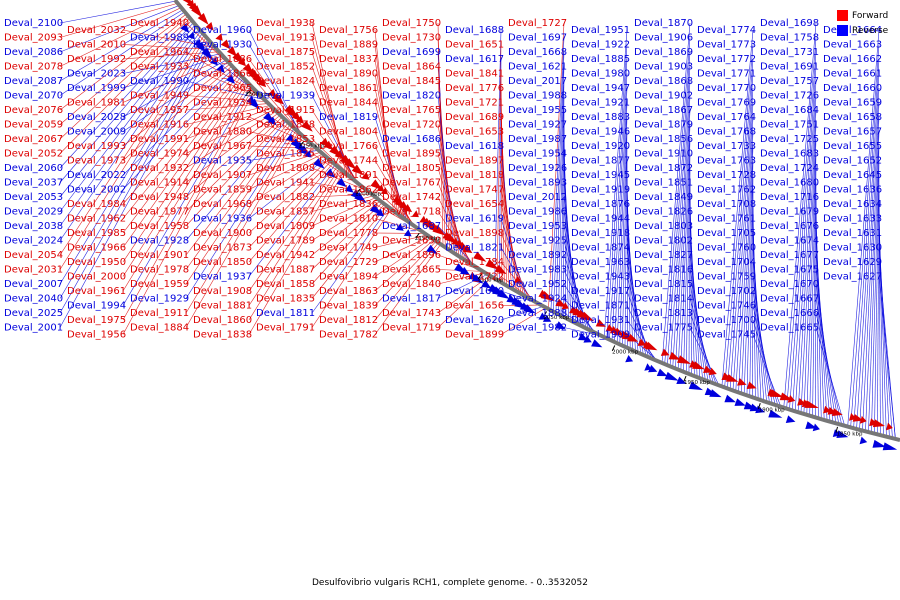  What do you see at coordinates (411, 168) in the screenshot?
I see `gene-label: Deval_1805` at bounding box center [411, 168].